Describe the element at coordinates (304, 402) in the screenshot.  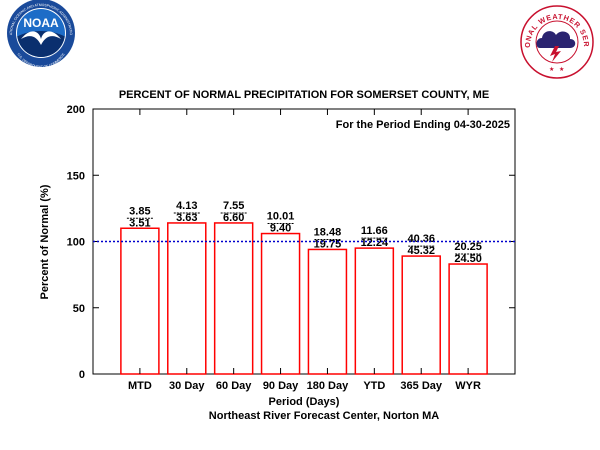
I see `x-axis-label: Period (Days)` at that location.